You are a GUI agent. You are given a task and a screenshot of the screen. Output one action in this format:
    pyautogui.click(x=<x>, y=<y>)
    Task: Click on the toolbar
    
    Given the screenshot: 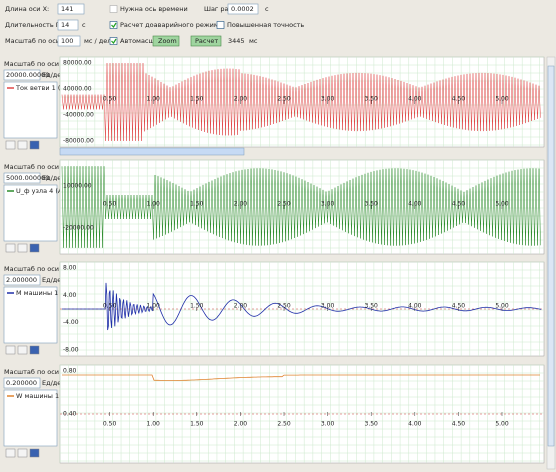 What is the action you would take?
    pyautogui.click(x=278, y=28)
    